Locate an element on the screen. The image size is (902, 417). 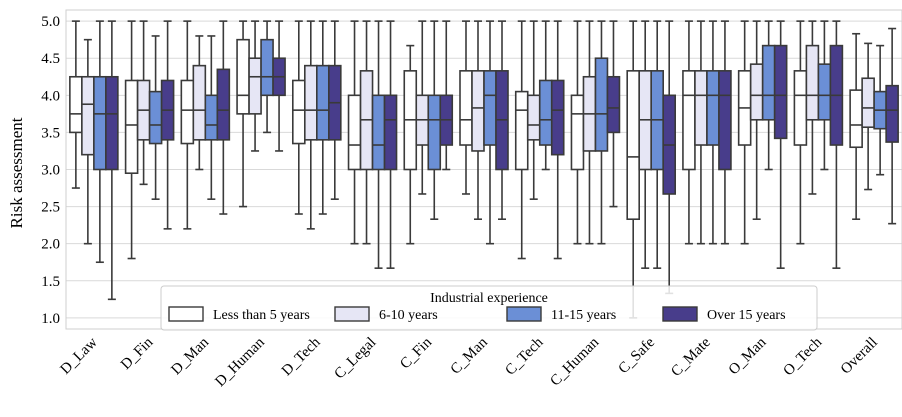
legend-label: Less than 5 years is located at coordinates (261, 315).